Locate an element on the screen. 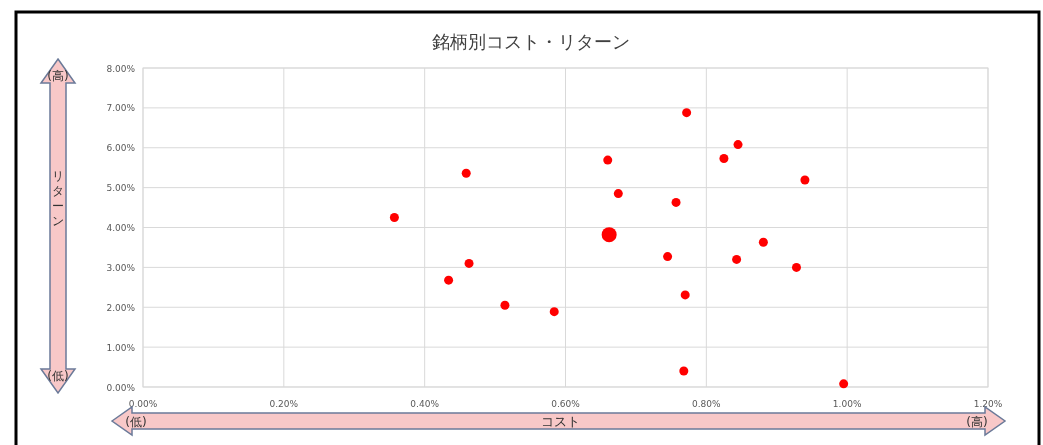 This screenshot has height=445, width=1043. x-axis-title: コスト is located at coordinates (560, 421).